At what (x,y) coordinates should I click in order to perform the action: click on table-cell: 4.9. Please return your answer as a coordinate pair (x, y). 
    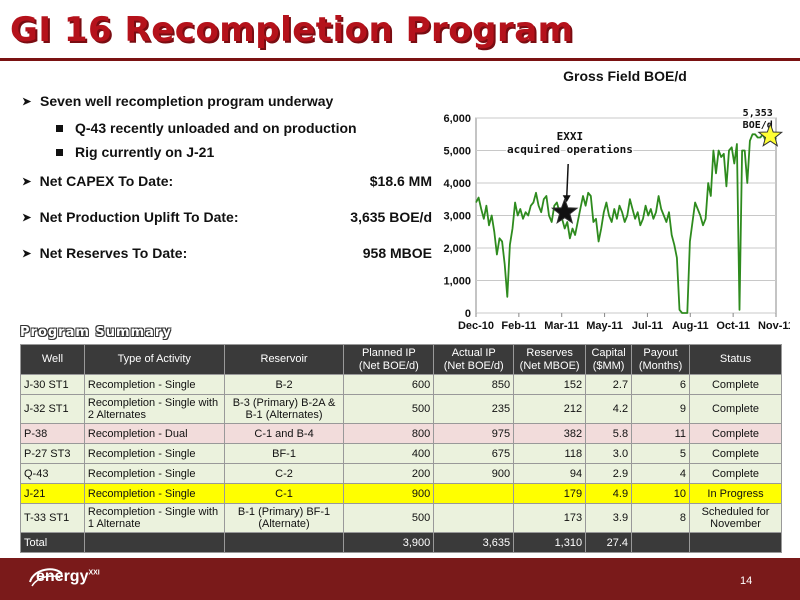
    Looking at the image, I should click on (609, 493).